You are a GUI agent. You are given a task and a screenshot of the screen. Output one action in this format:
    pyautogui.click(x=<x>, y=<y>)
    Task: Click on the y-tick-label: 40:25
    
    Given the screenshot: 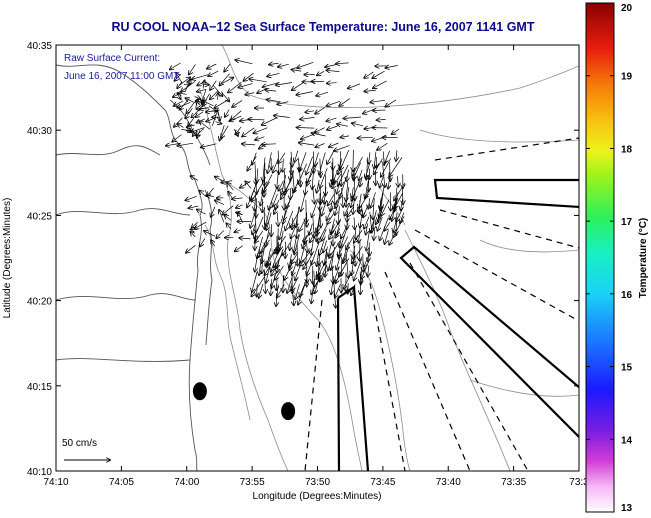 What is the action you would take?
    pyautogui.click(x=39, y=216)
    